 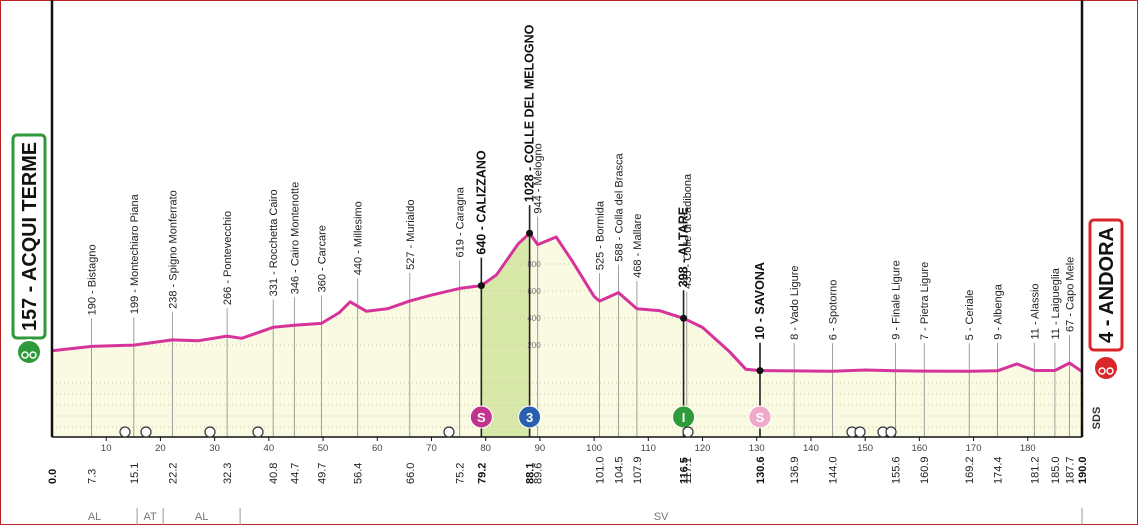 What do you see at coordinates (998, 311) in the screenshot?
I see `location-label: 9 - Albenga` at bounding box center [998, 311].